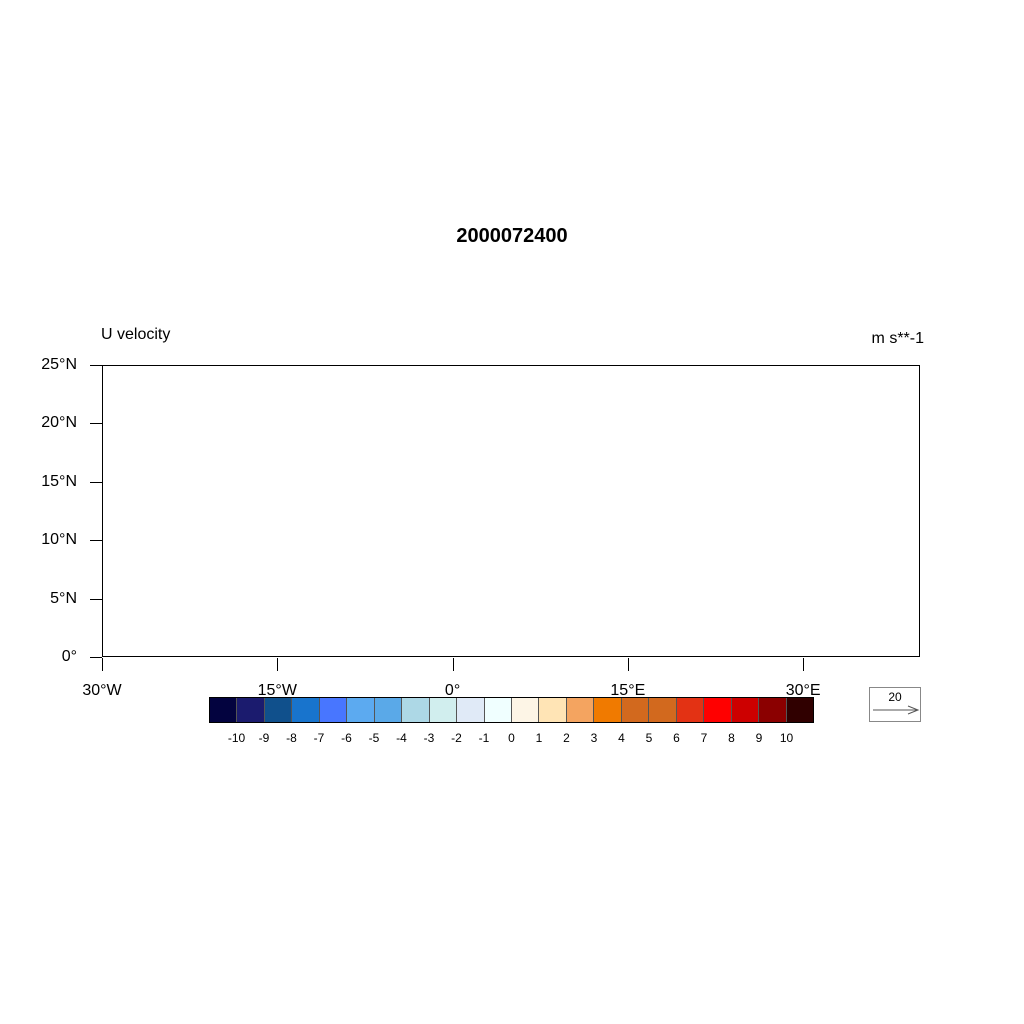  What do you see at coordinates (59, 364) in the screenshot?
I see `latitude-tick-label: 25°N` at bounding box center [59, 364].